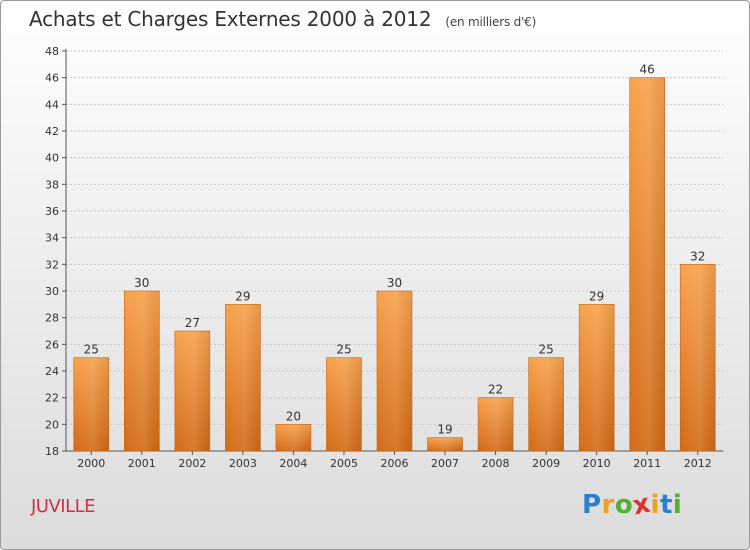 The height and width of the screenshot is (550, 750). I want to click on y-tick-label: 38, so click(52, 184).